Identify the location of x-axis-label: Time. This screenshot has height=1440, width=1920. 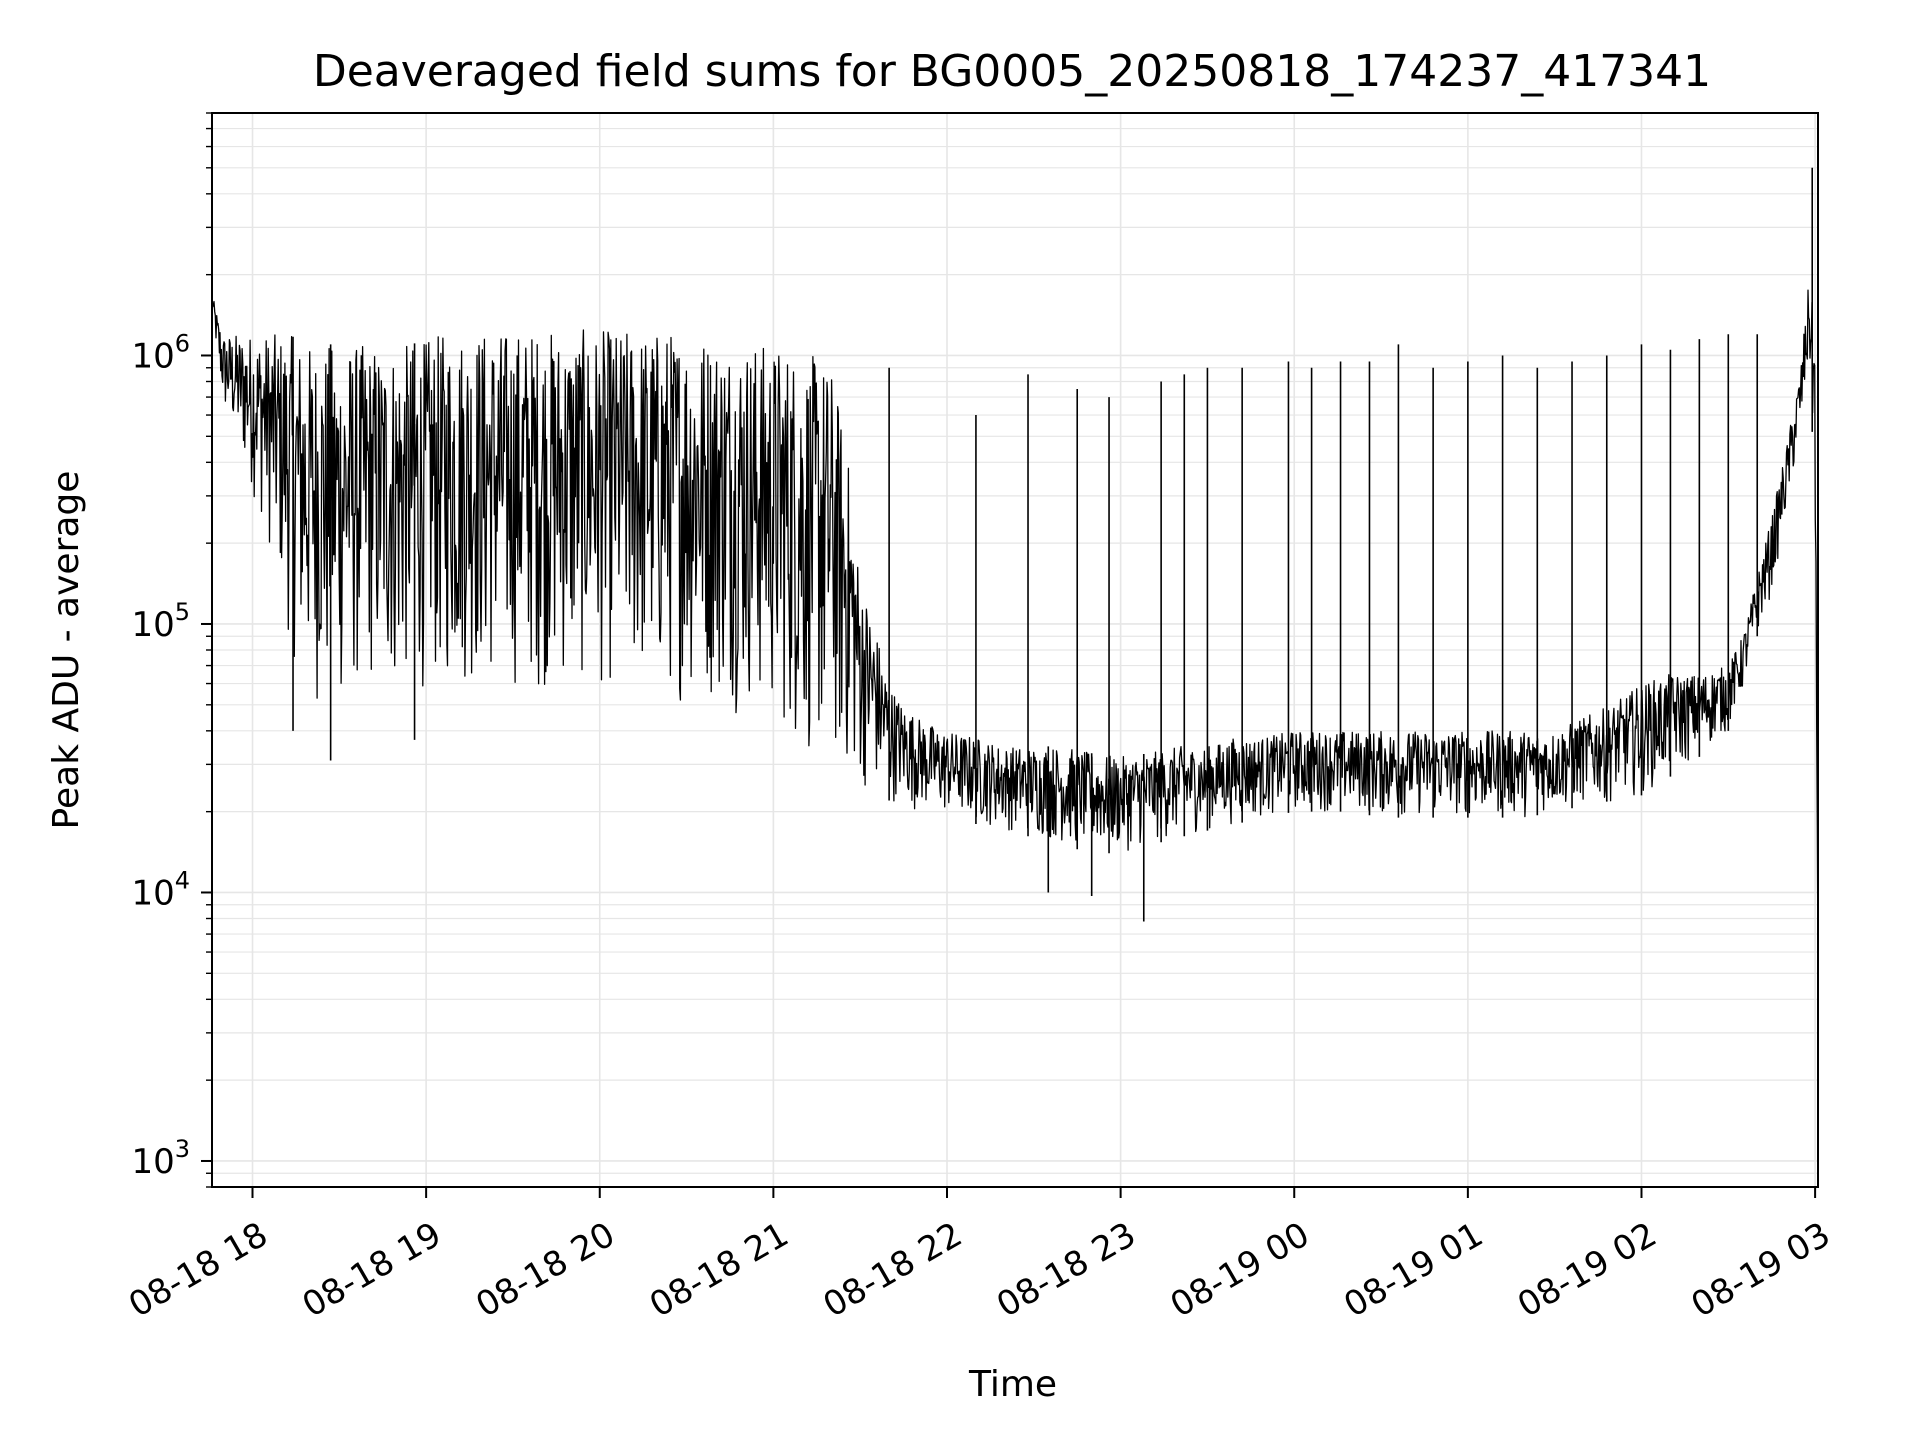
(1012, 1384).